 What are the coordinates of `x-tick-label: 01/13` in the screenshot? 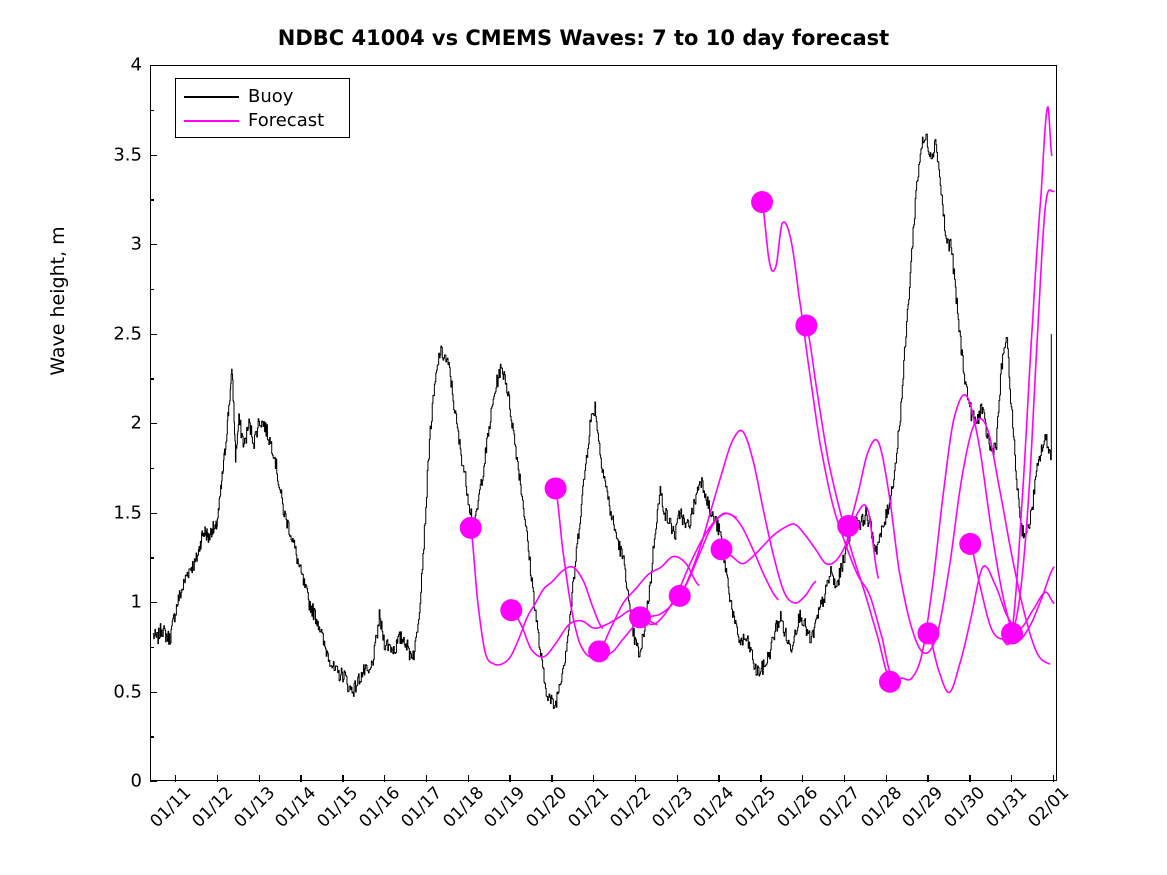 It's located at (254, 807).